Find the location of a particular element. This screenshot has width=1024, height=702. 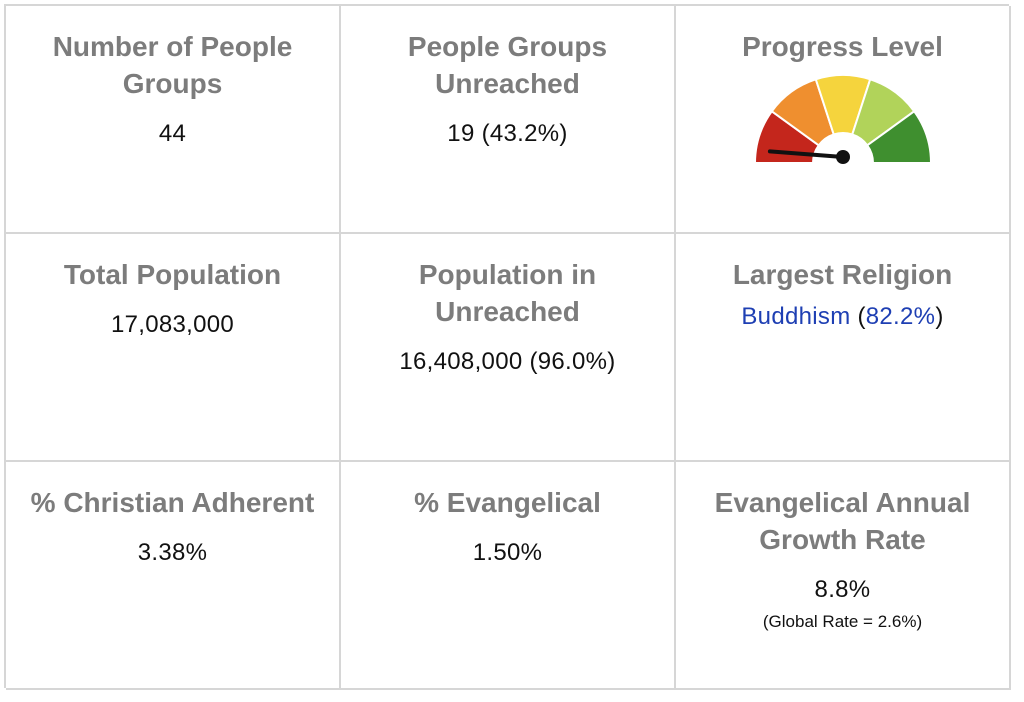

groups-unreached-cell: People Groups Unreached 19 (43.2%) is located at coordinates (508, 120).